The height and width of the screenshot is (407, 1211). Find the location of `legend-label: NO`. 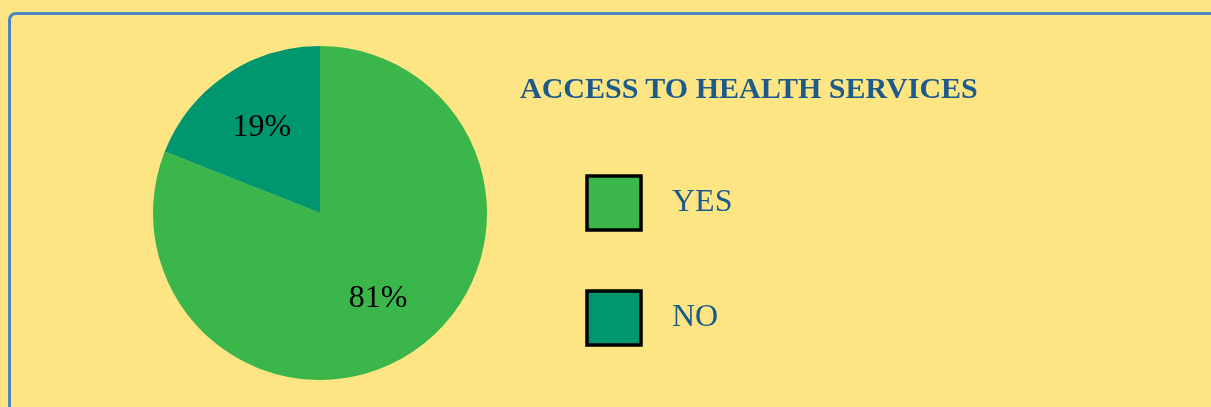

legend-label: NO is located at coordinates (695, 315).